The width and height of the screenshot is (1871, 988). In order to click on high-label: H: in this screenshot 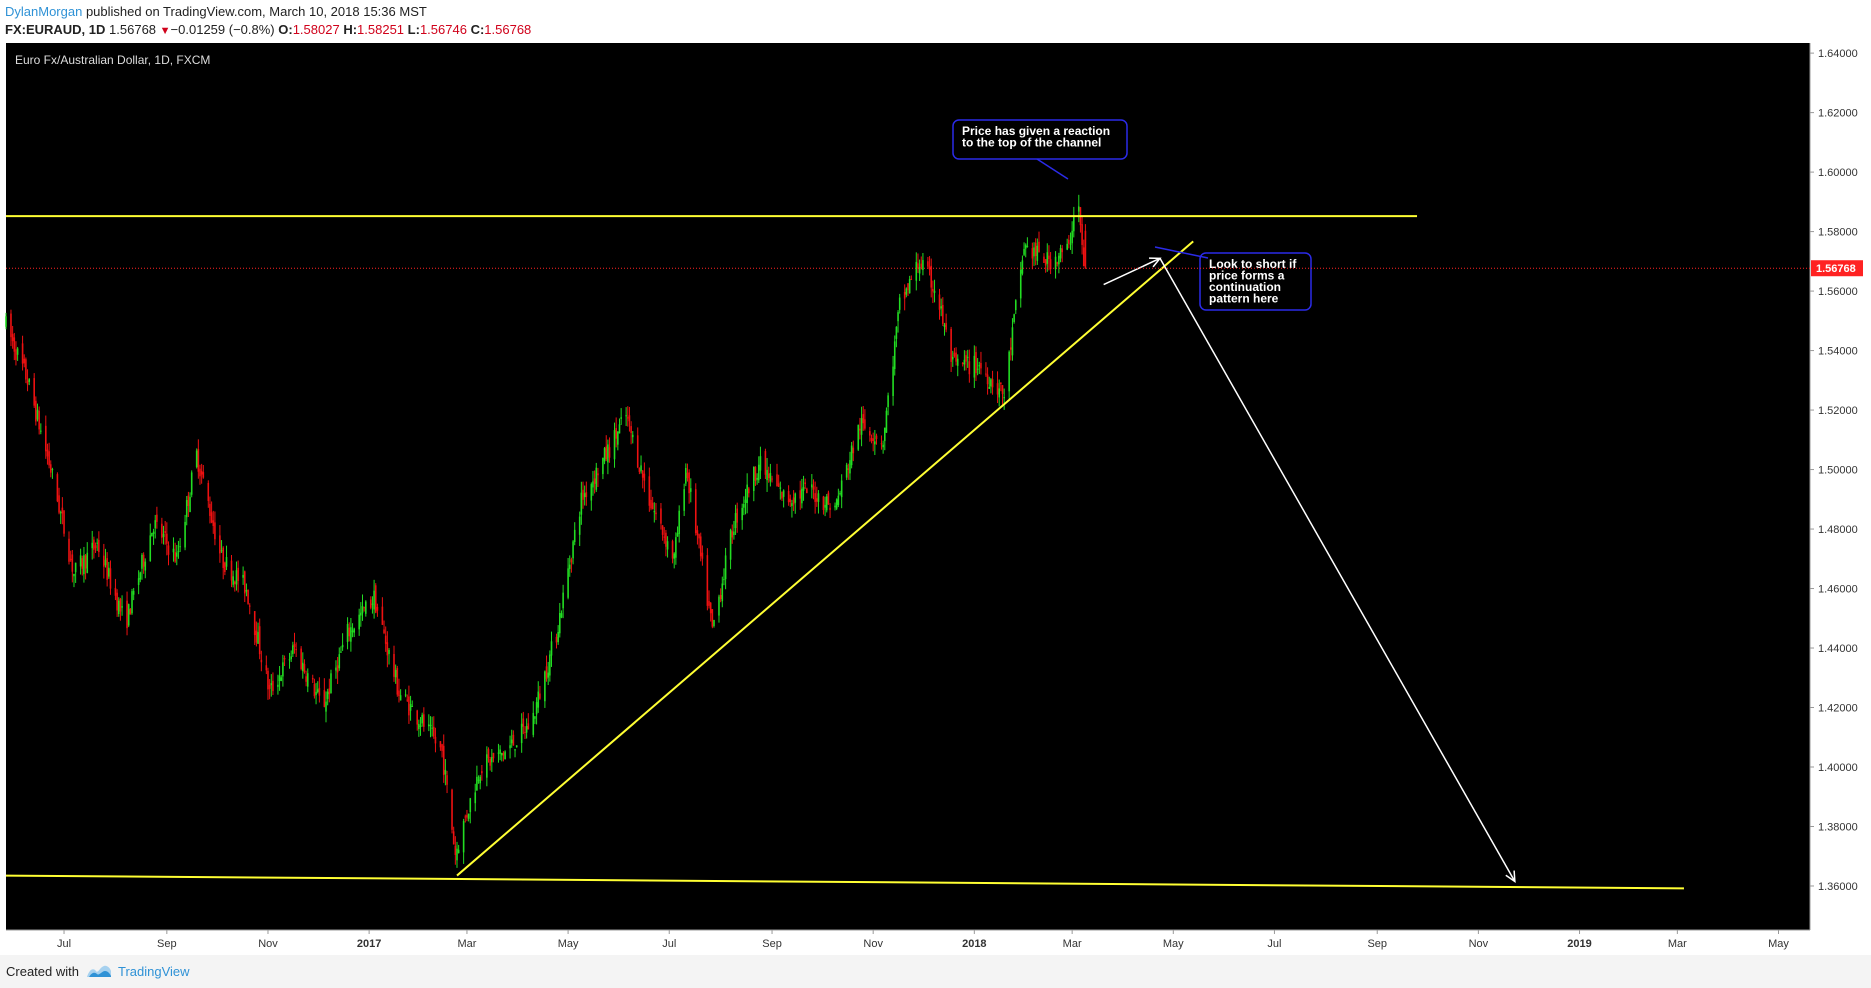, I will do `click(350, 29)`.